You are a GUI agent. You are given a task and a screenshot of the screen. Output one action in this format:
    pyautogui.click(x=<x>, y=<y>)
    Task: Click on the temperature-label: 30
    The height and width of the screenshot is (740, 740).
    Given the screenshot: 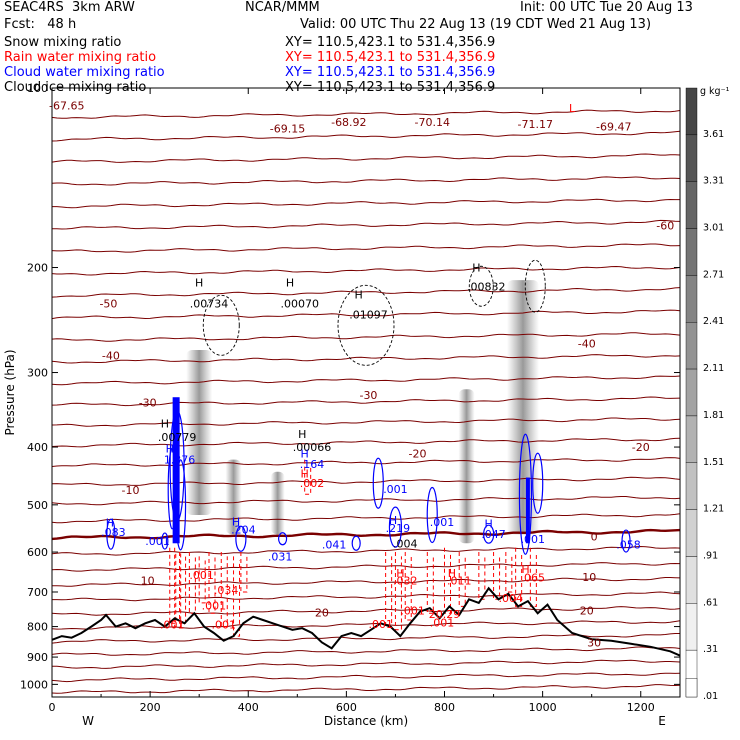 What is the action you would take?
    pyautogui.click(x=594, y=642)
    